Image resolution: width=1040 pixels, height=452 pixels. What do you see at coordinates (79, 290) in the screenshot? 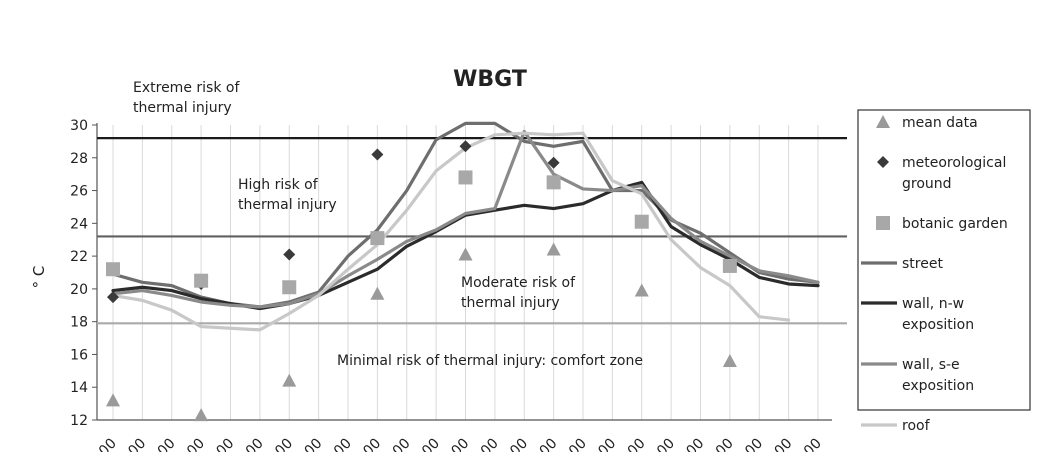
I see `y-tick-label: 20` at bounding box center [79, 290].